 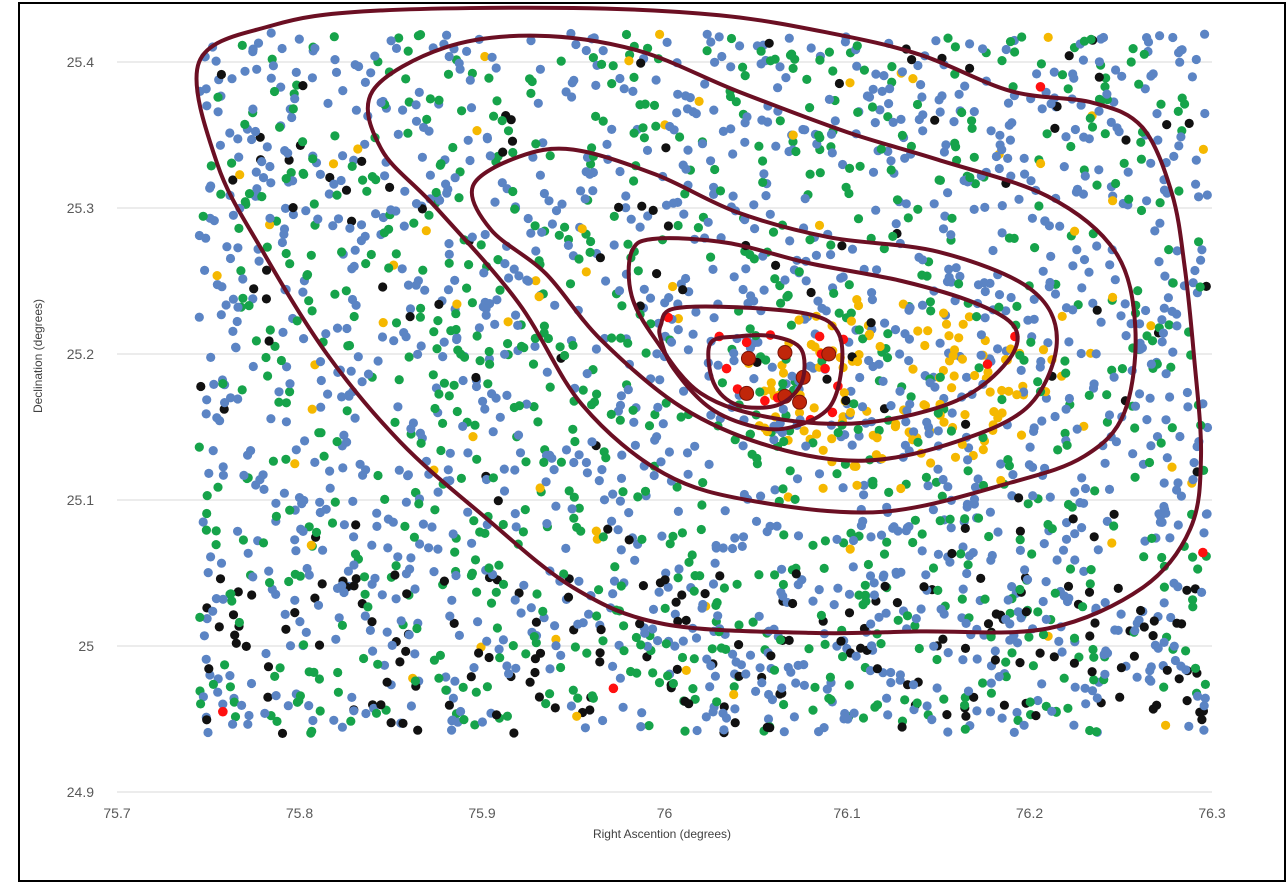 What do you see at coordinates (785, 353) in the screenshot?
I see `highlight-data-point` at bounding box center [785, 353].